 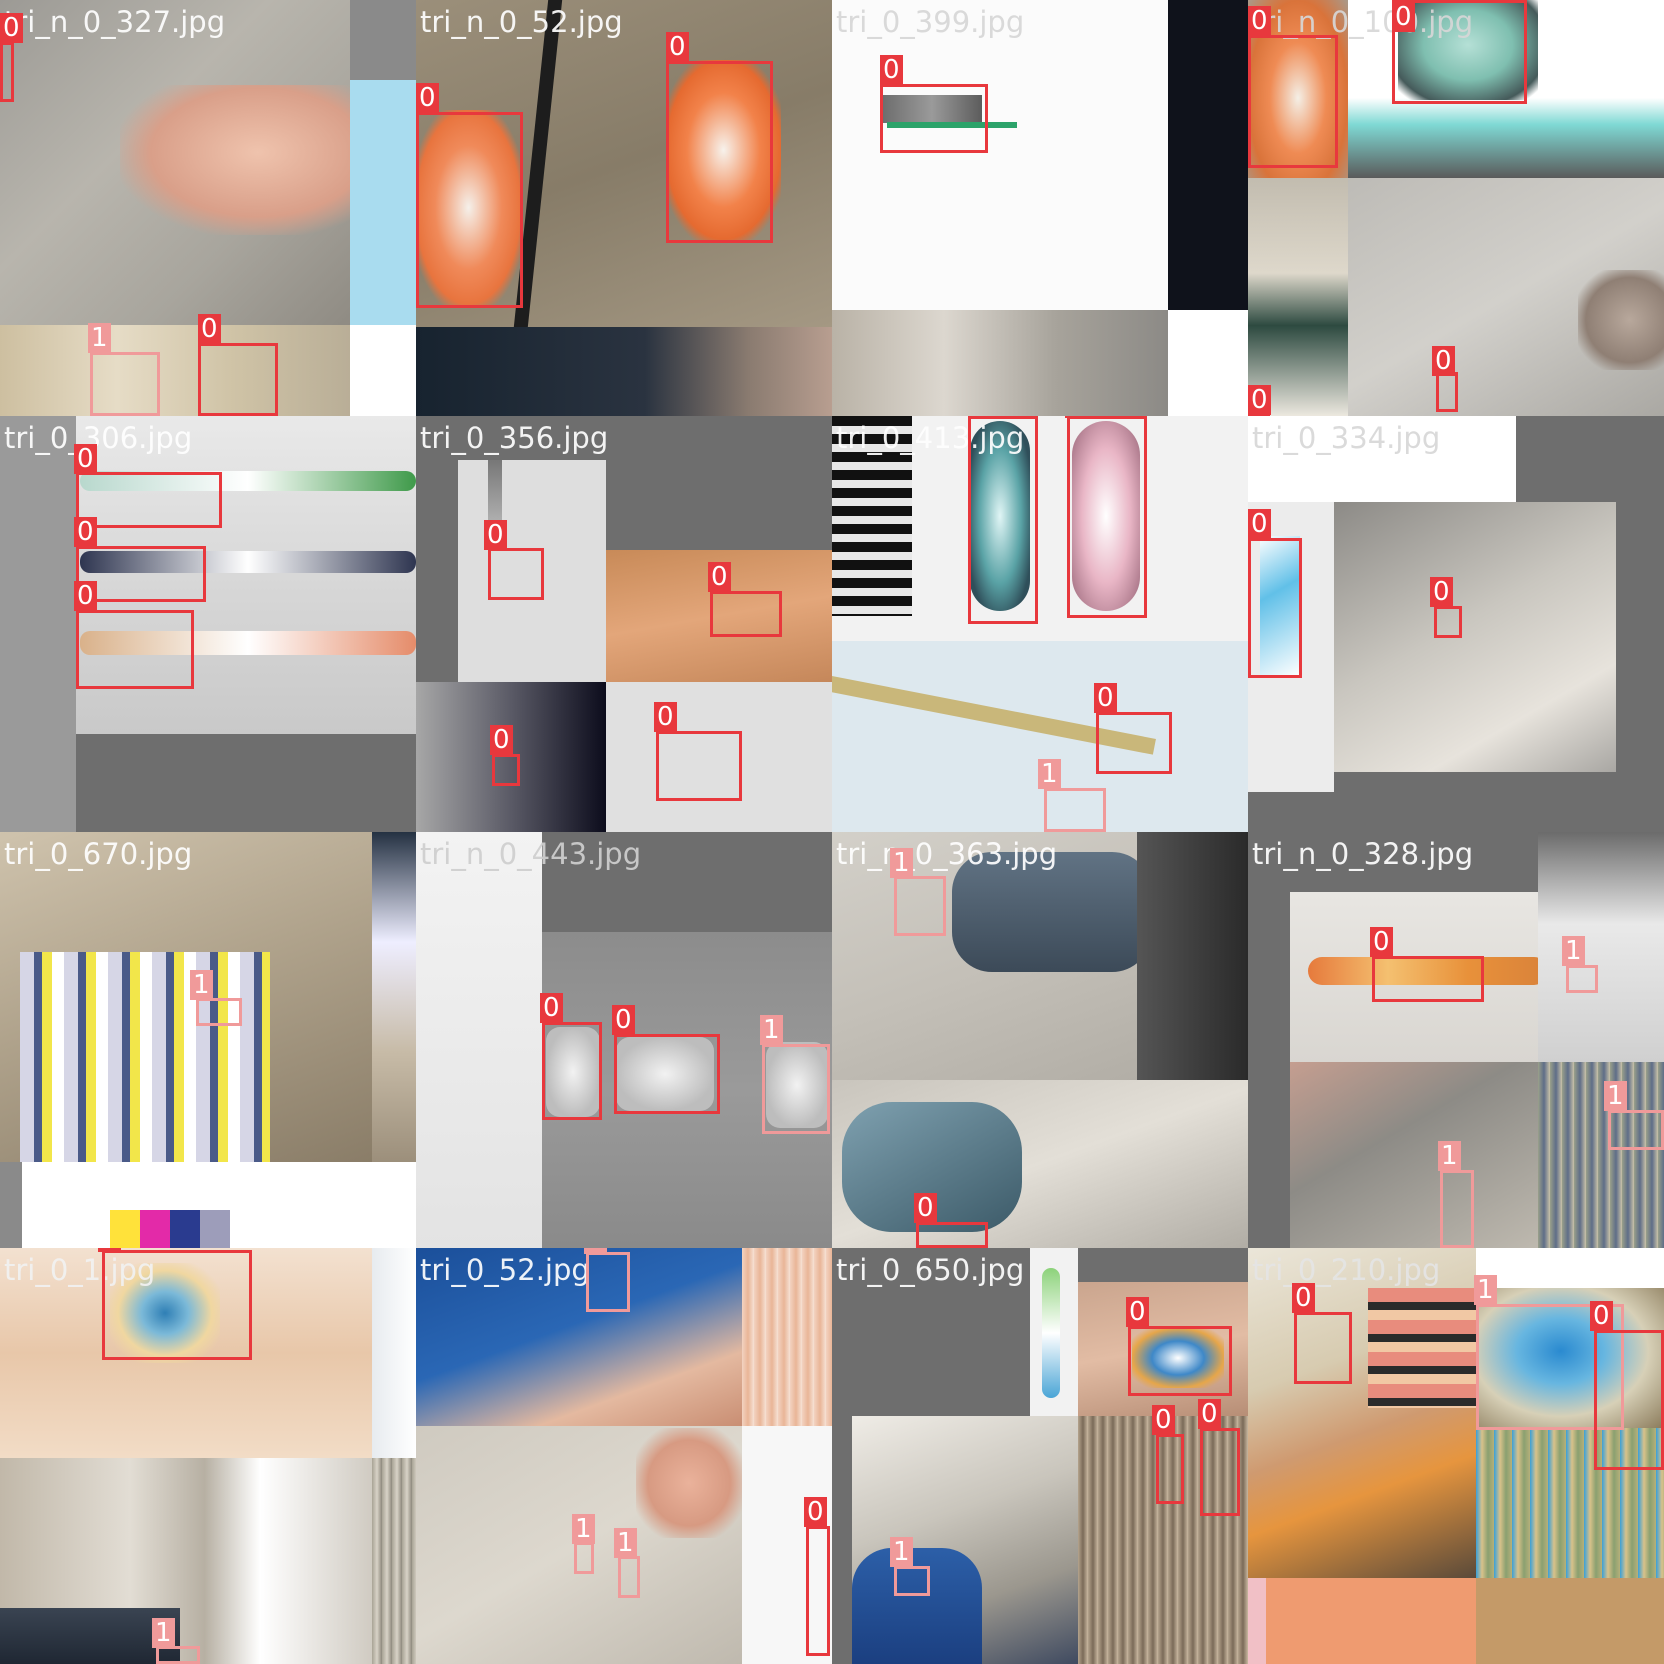 I want to click on tile-filename: tri_0_356.jpg, so click(x=514, y=438).